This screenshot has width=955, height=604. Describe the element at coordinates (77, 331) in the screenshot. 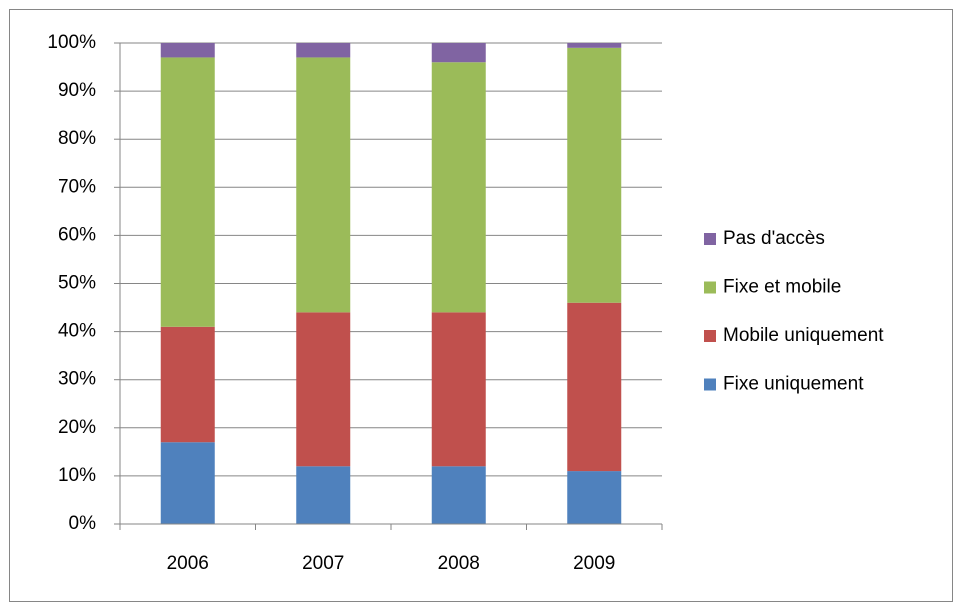

I see `y-tick-label: 40%` at that location.